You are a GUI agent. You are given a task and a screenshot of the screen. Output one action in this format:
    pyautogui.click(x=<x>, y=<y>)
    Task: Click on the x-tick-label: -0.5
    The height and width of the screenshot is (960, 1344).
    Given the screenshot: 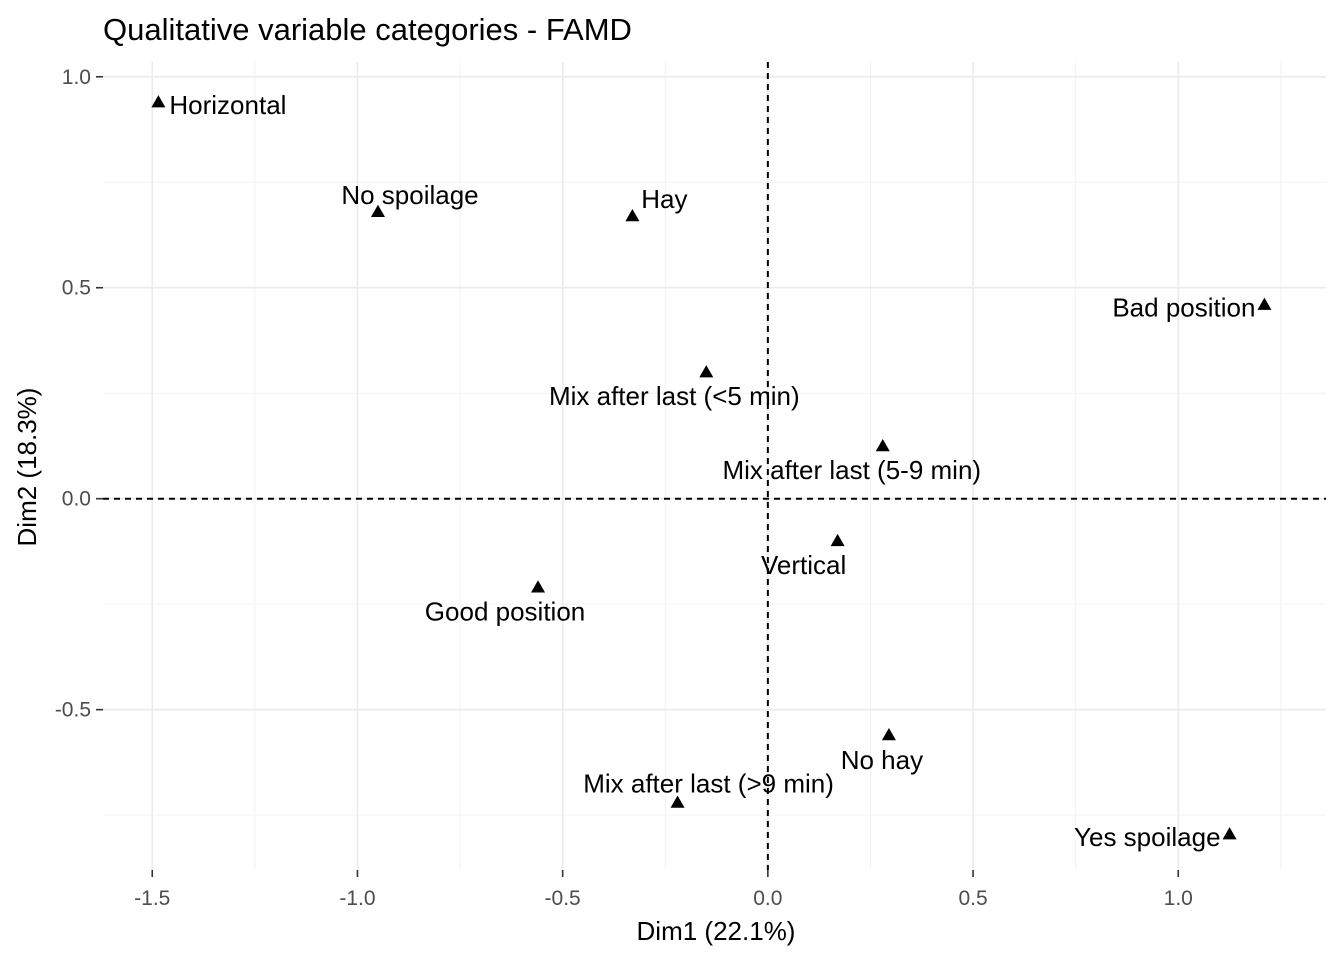 What is the action you would take?
    pyautogui.click(x=563, y=898)
    